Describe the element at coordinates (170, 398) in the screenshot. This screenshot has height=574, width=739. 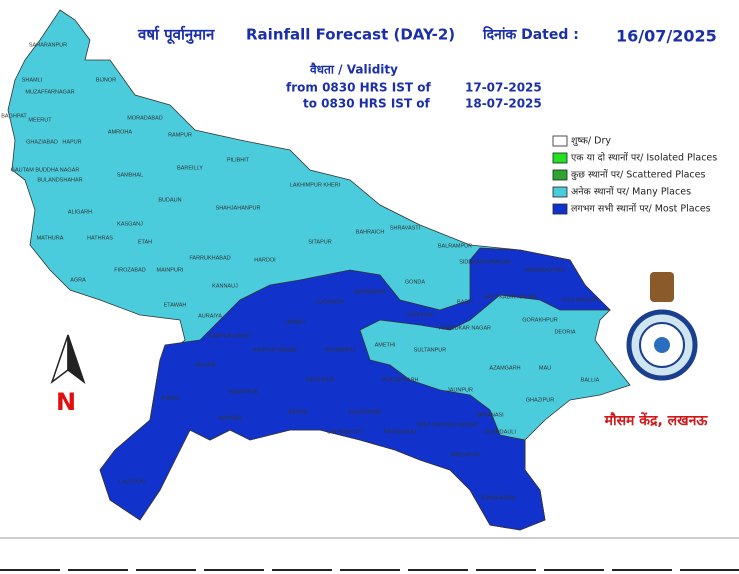
I see `district-label: JHANSI` at that location.